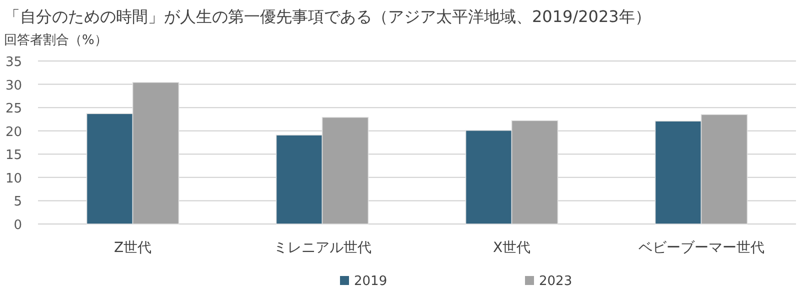 The width and height of the screenshot is (800, 298). I want to click on legend-label: 2019, so click(371, 281).